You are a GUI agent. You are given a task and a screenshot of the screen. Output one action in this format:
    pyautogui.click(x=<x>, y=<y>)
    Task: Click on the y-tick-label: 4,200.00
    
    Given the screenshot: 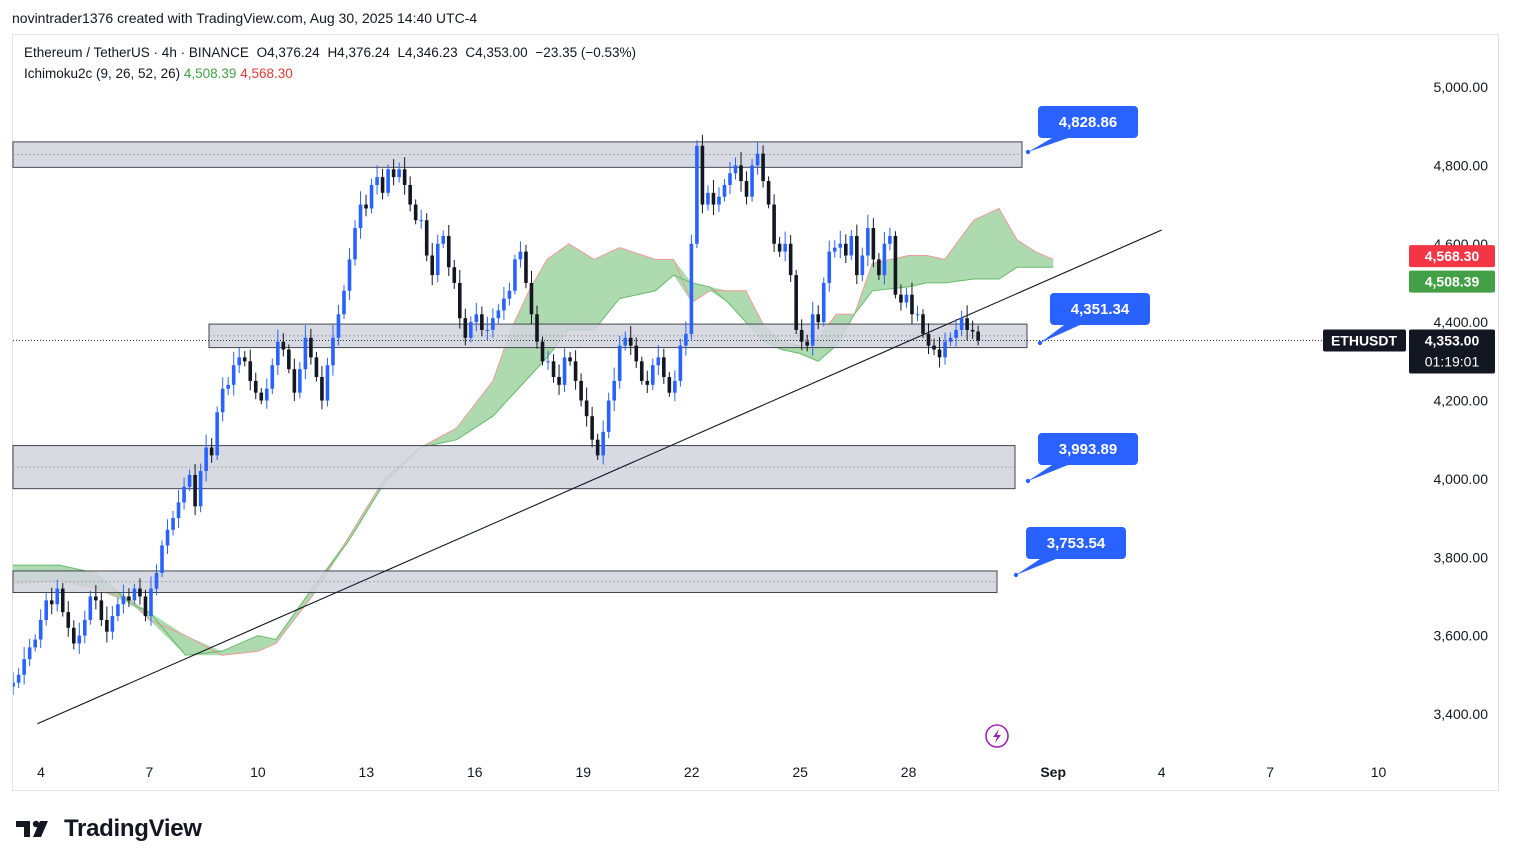 What is the action you would take?
    pyautogui.click(x=1461, y=401)
    